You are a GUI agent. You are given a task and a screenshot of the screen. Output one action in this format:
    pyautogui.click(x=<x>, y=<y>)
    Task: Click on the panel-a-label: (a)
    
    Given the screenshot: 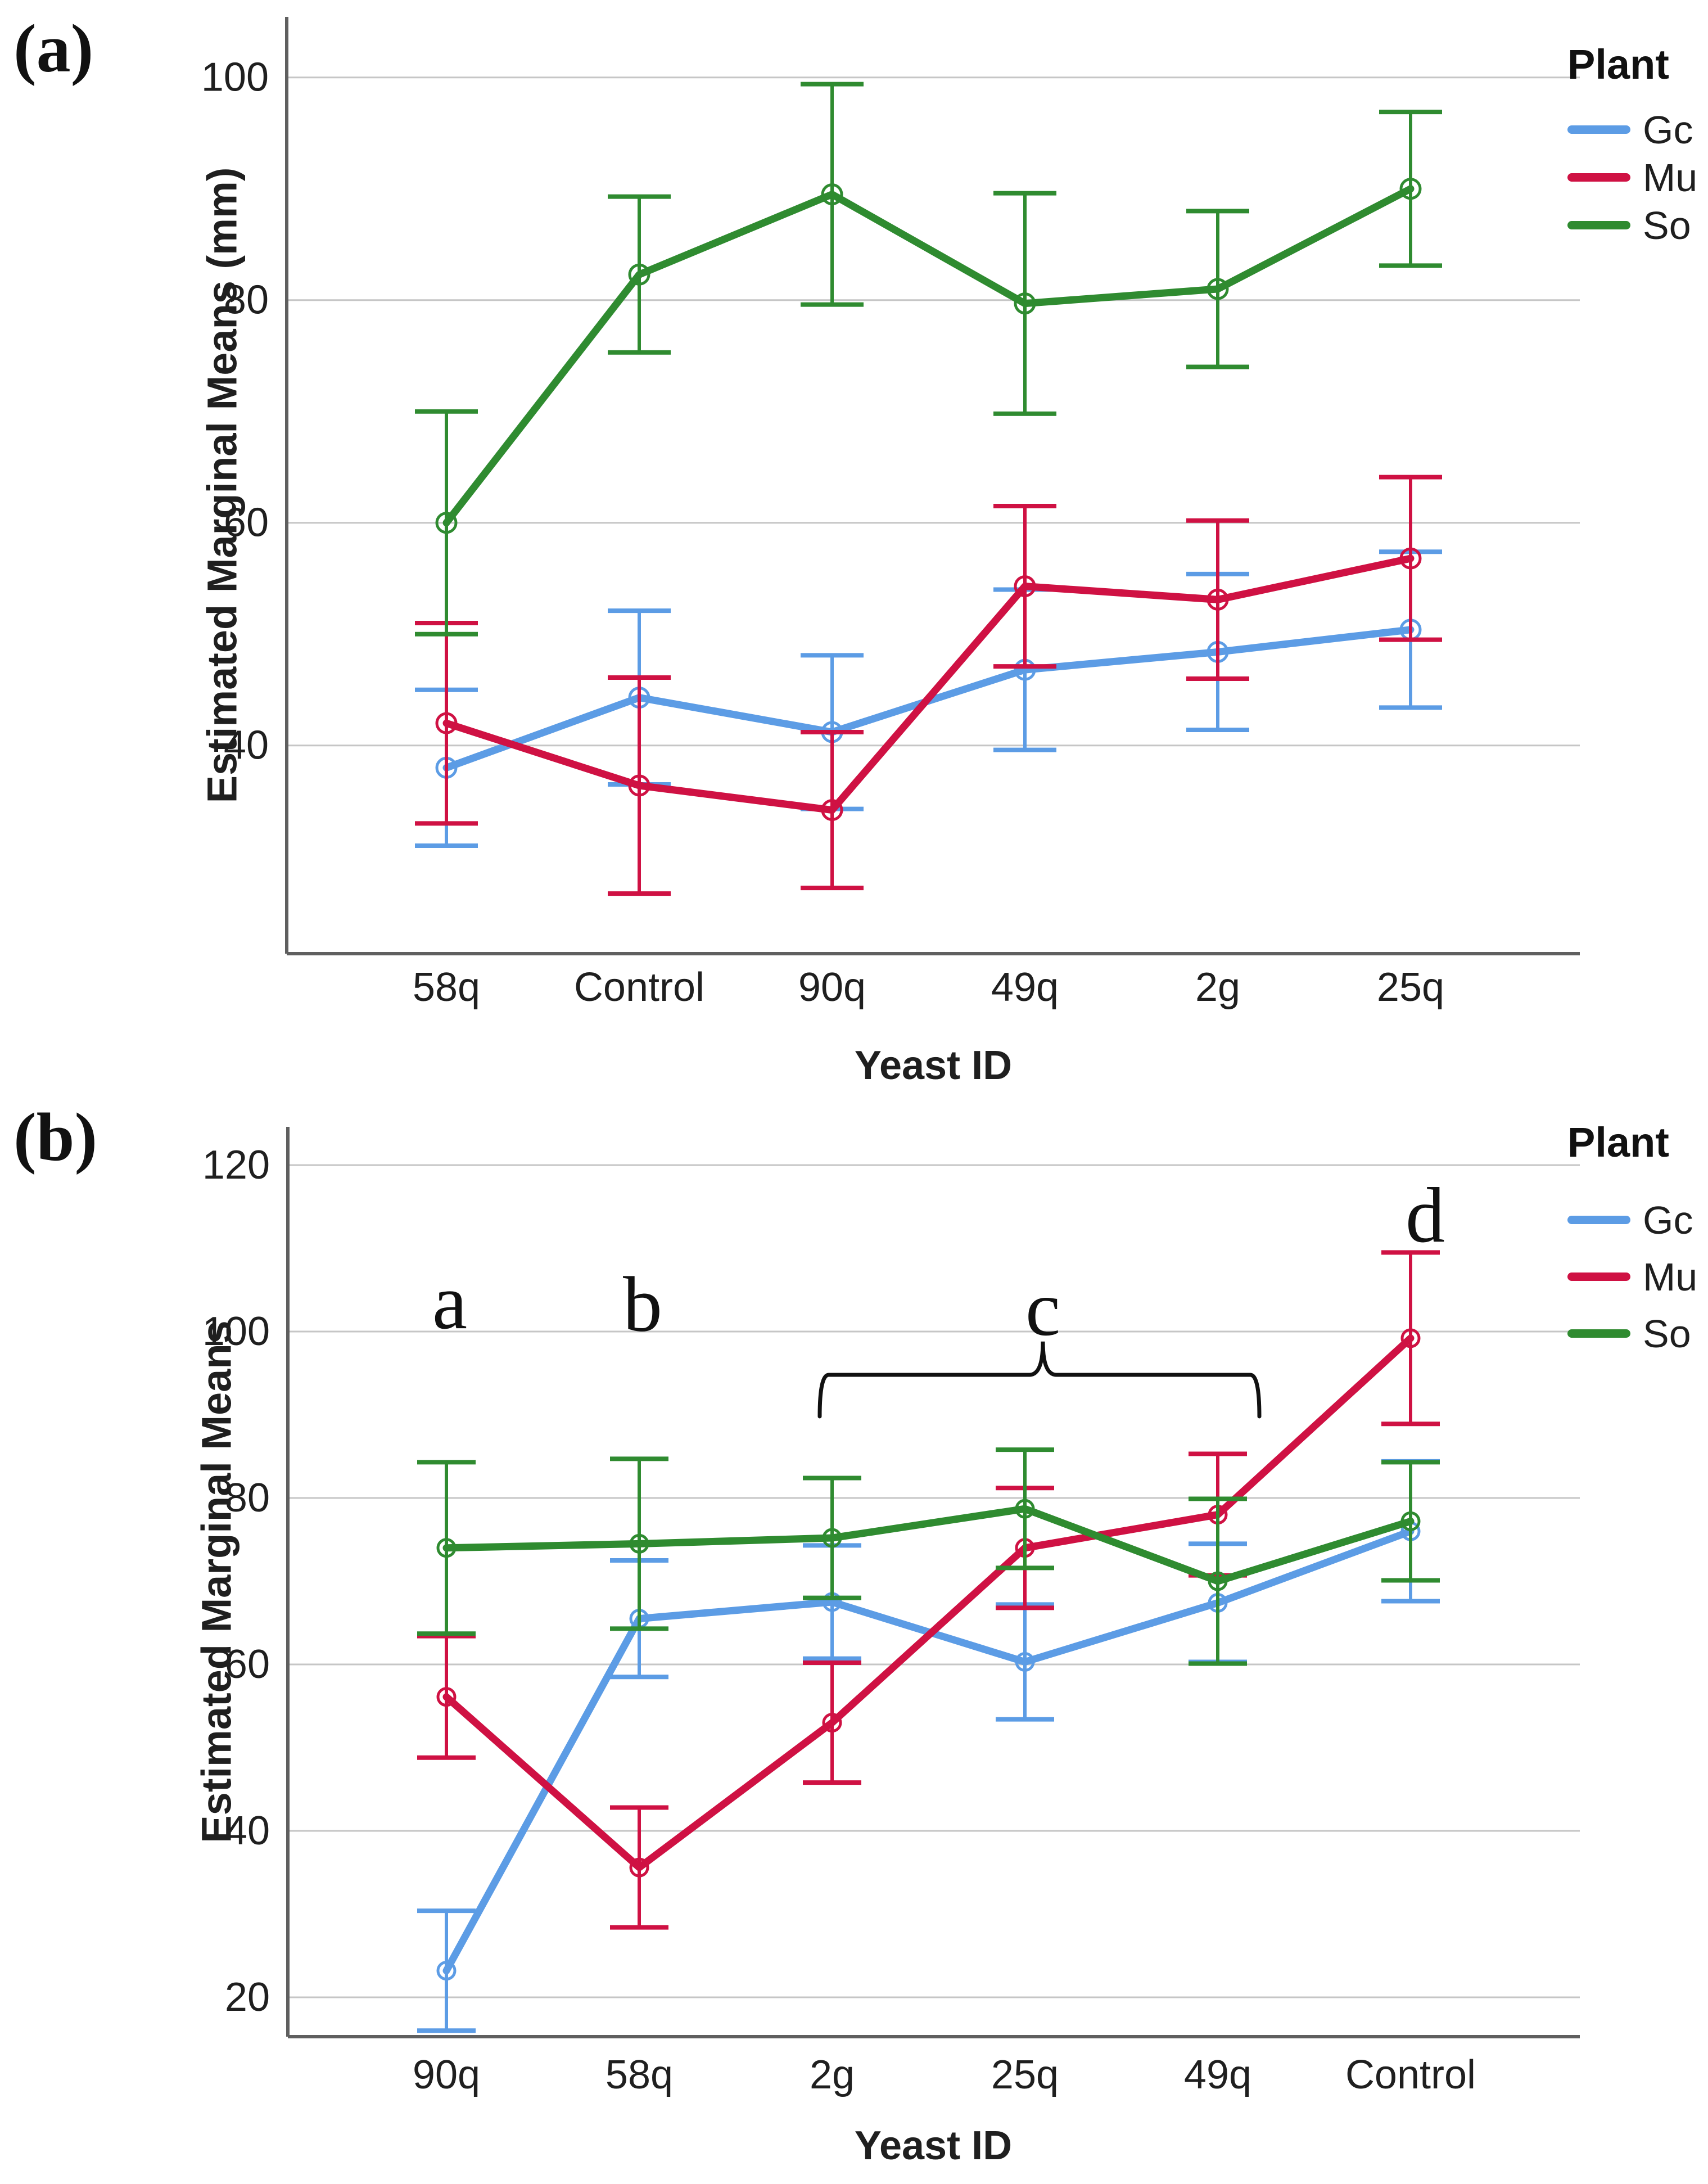 What is the action you would take?
    pyautogui.click(x=53, y=49)
    